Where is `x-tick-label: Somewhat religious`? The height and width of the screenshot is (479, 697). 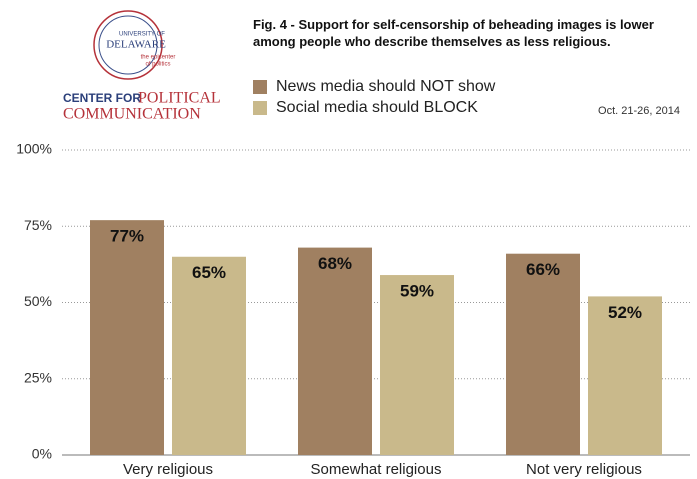
x-tick-label: Somewhat religious is located at coordinates (376, 469).